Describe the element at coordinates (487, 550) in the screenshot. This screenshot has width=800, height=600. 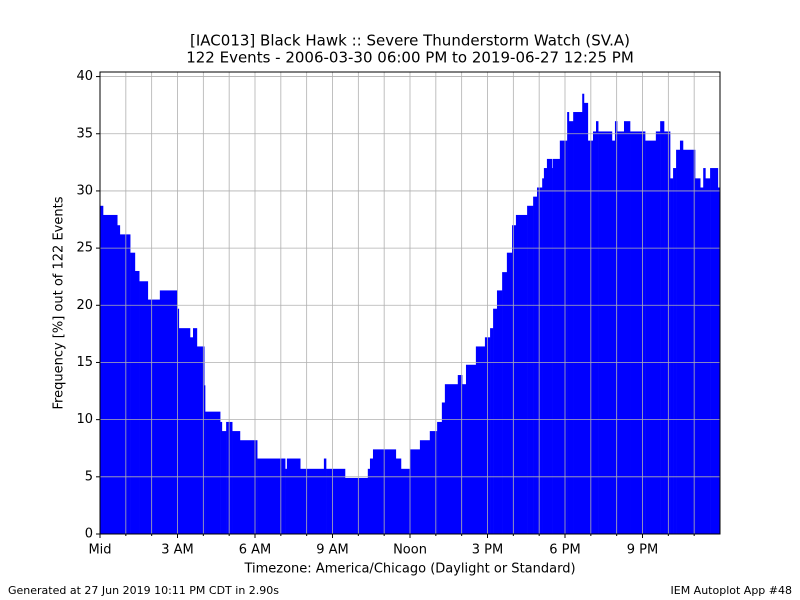
I see `x-tick-label: 3 PM` at that location.